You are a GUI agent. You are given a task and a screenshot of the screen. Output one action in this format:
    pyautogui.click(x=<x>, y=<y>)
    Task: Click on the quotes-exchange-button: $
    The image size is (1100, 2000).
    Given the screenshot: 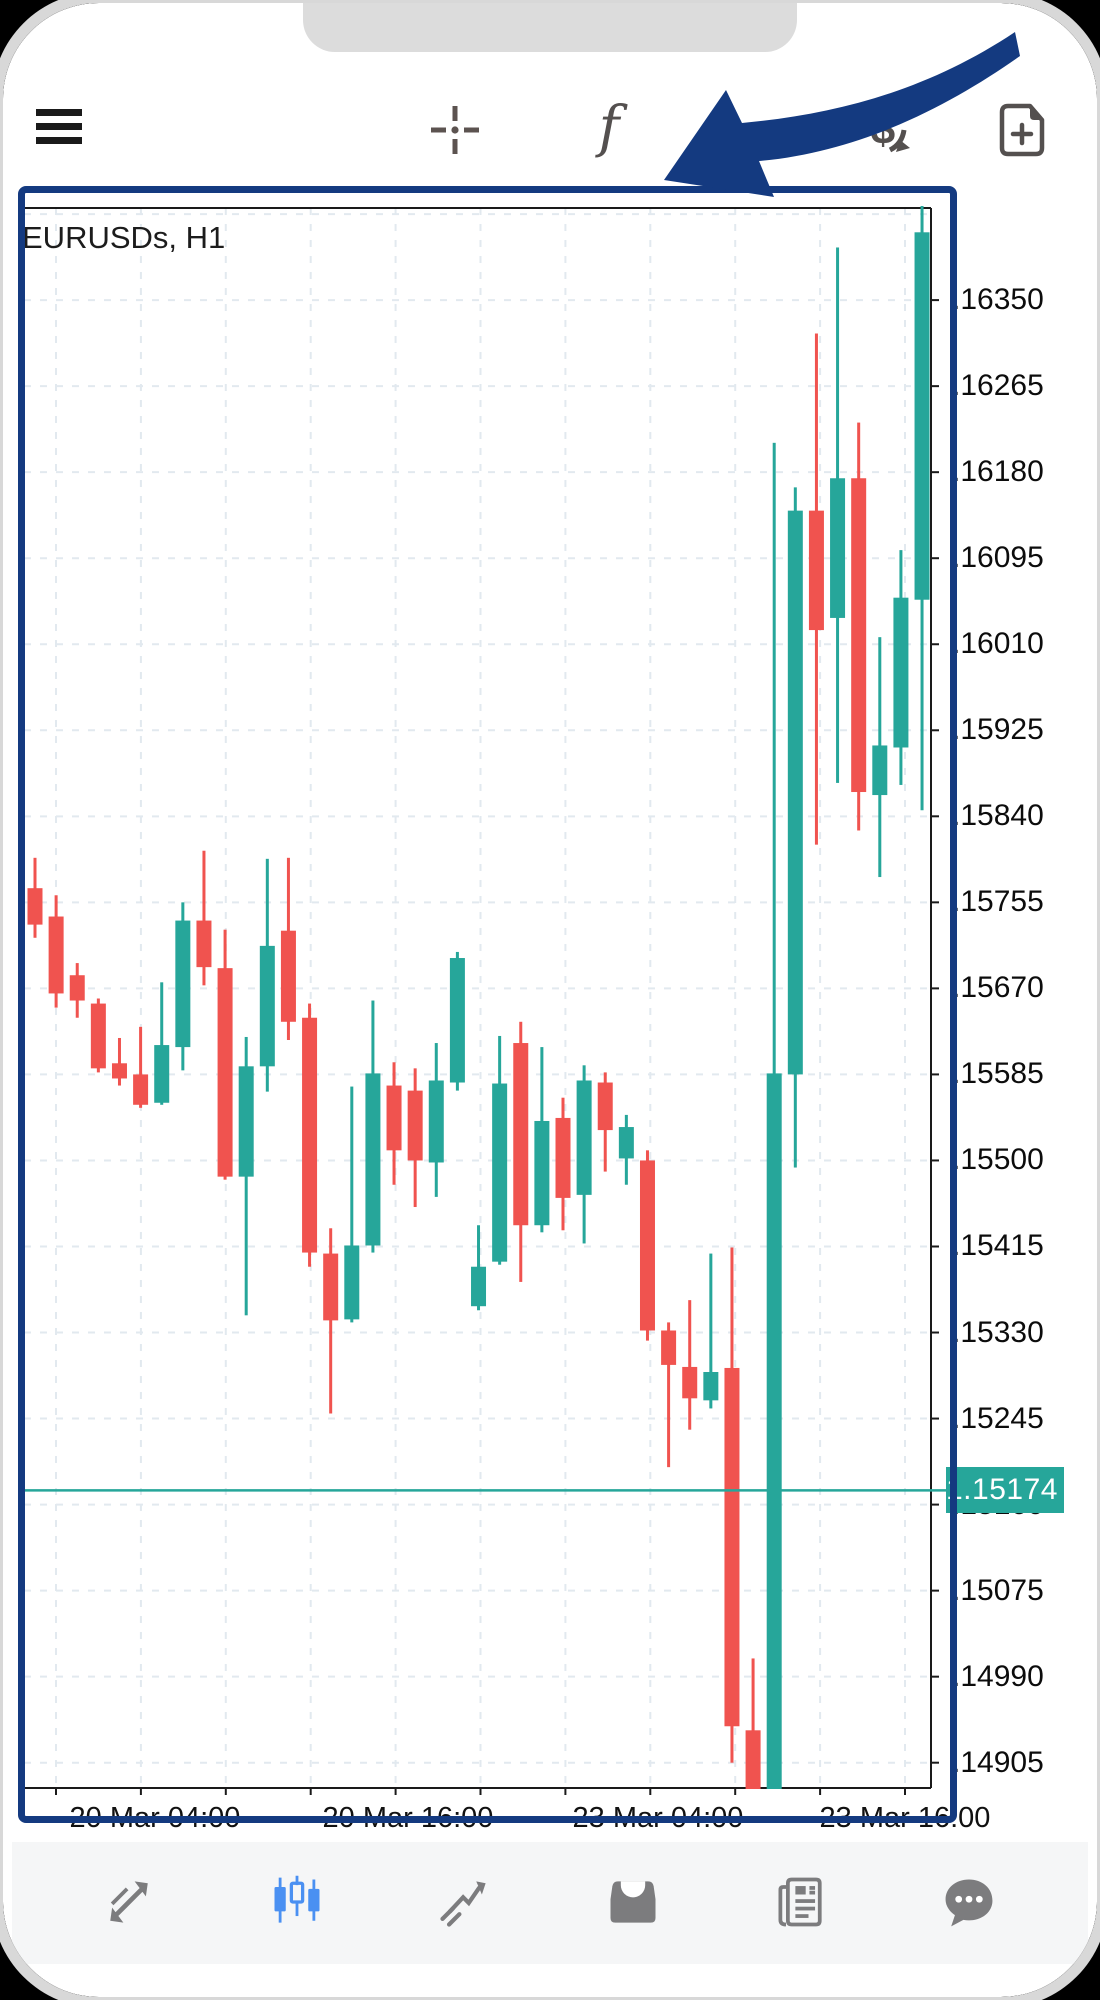 What is the action you would take?
    pyautogui.click(x=882, y=130)
    